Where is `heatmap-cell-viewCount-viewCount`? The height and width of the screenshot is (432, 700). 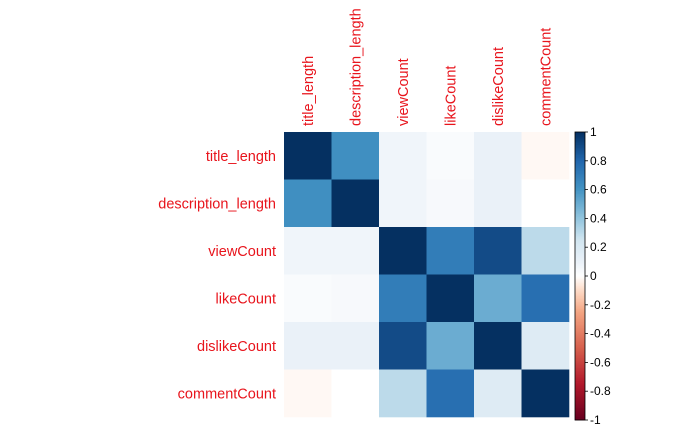
heatmap-cell-viewCount-viewCount is located at coordinates (403, 251).